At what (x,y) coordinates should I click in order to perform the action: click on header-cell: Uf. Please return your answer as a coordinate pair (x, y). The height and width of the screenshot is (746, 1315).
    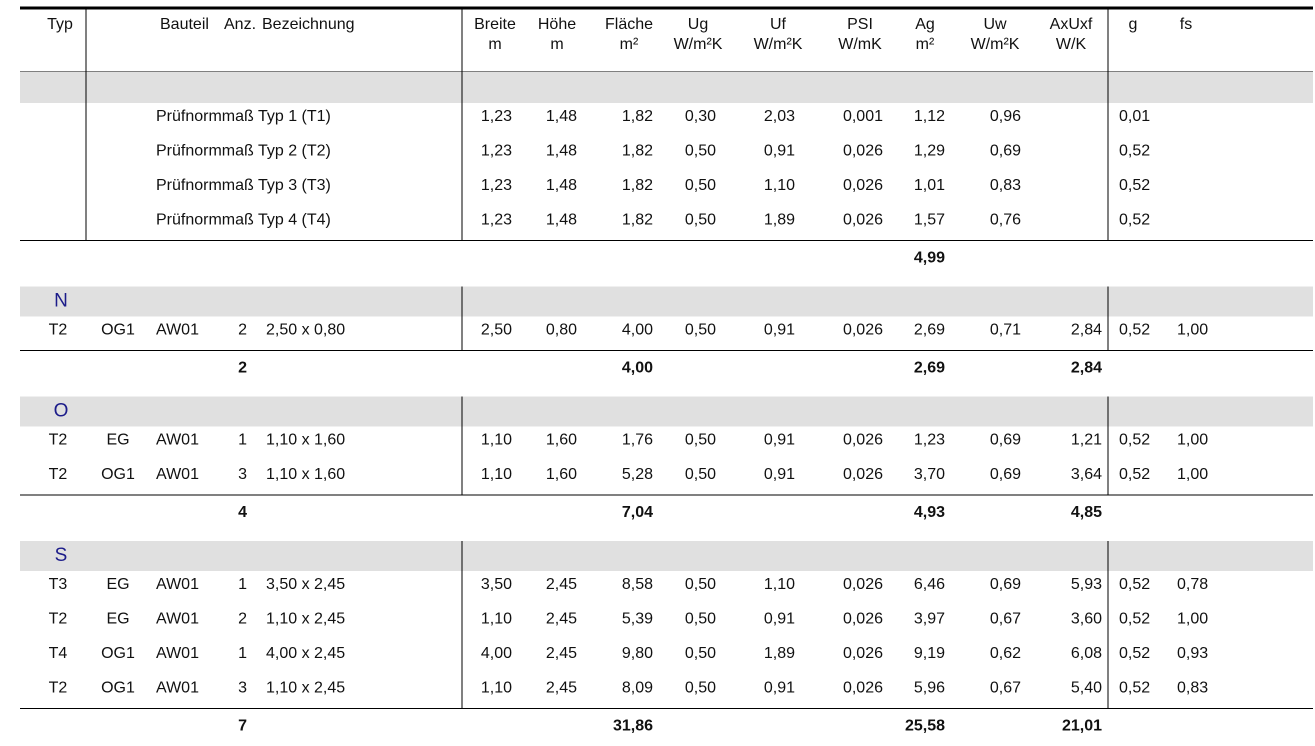
    Looking at the image, I should click on (778, 24).